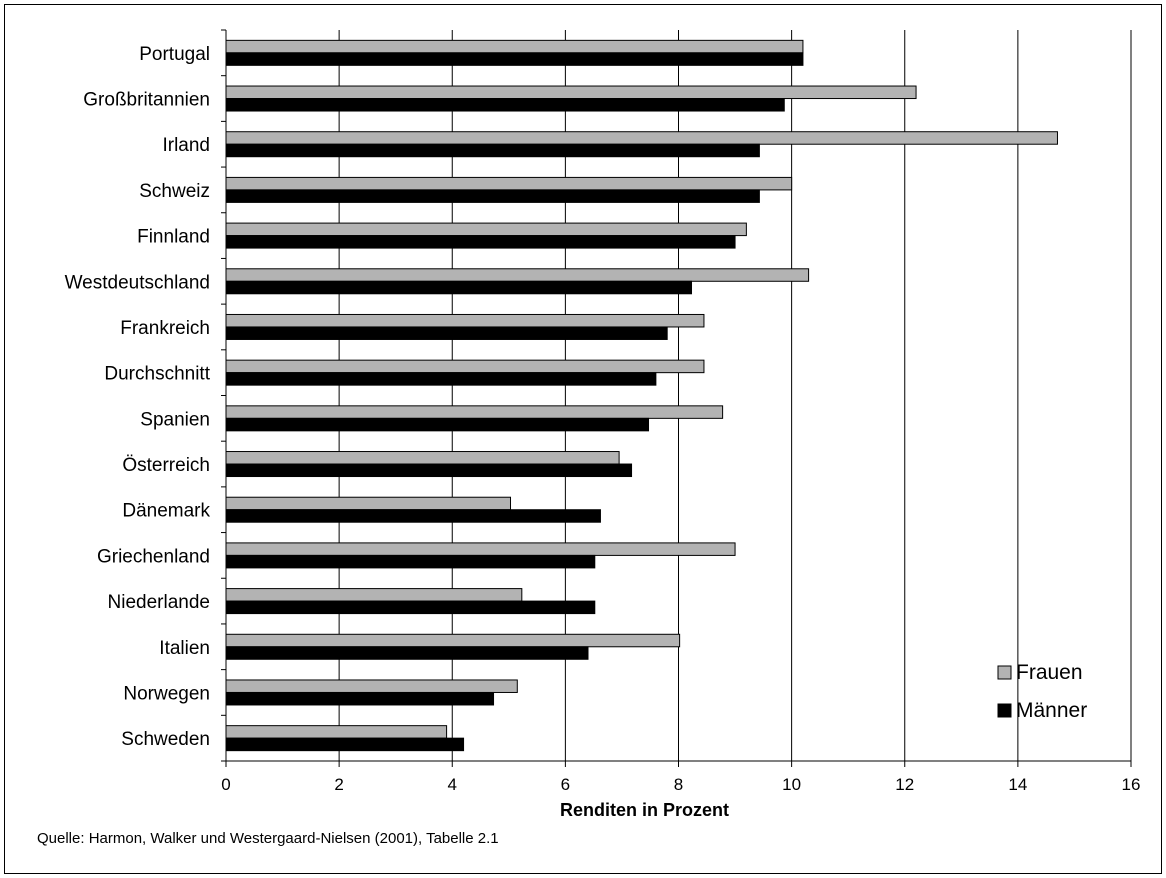 The height and width of the screenshot is (878, 1166). Describe the element at coordinates (153, 556) in the screenshot. I see `category-label: Griechenland` at that location.